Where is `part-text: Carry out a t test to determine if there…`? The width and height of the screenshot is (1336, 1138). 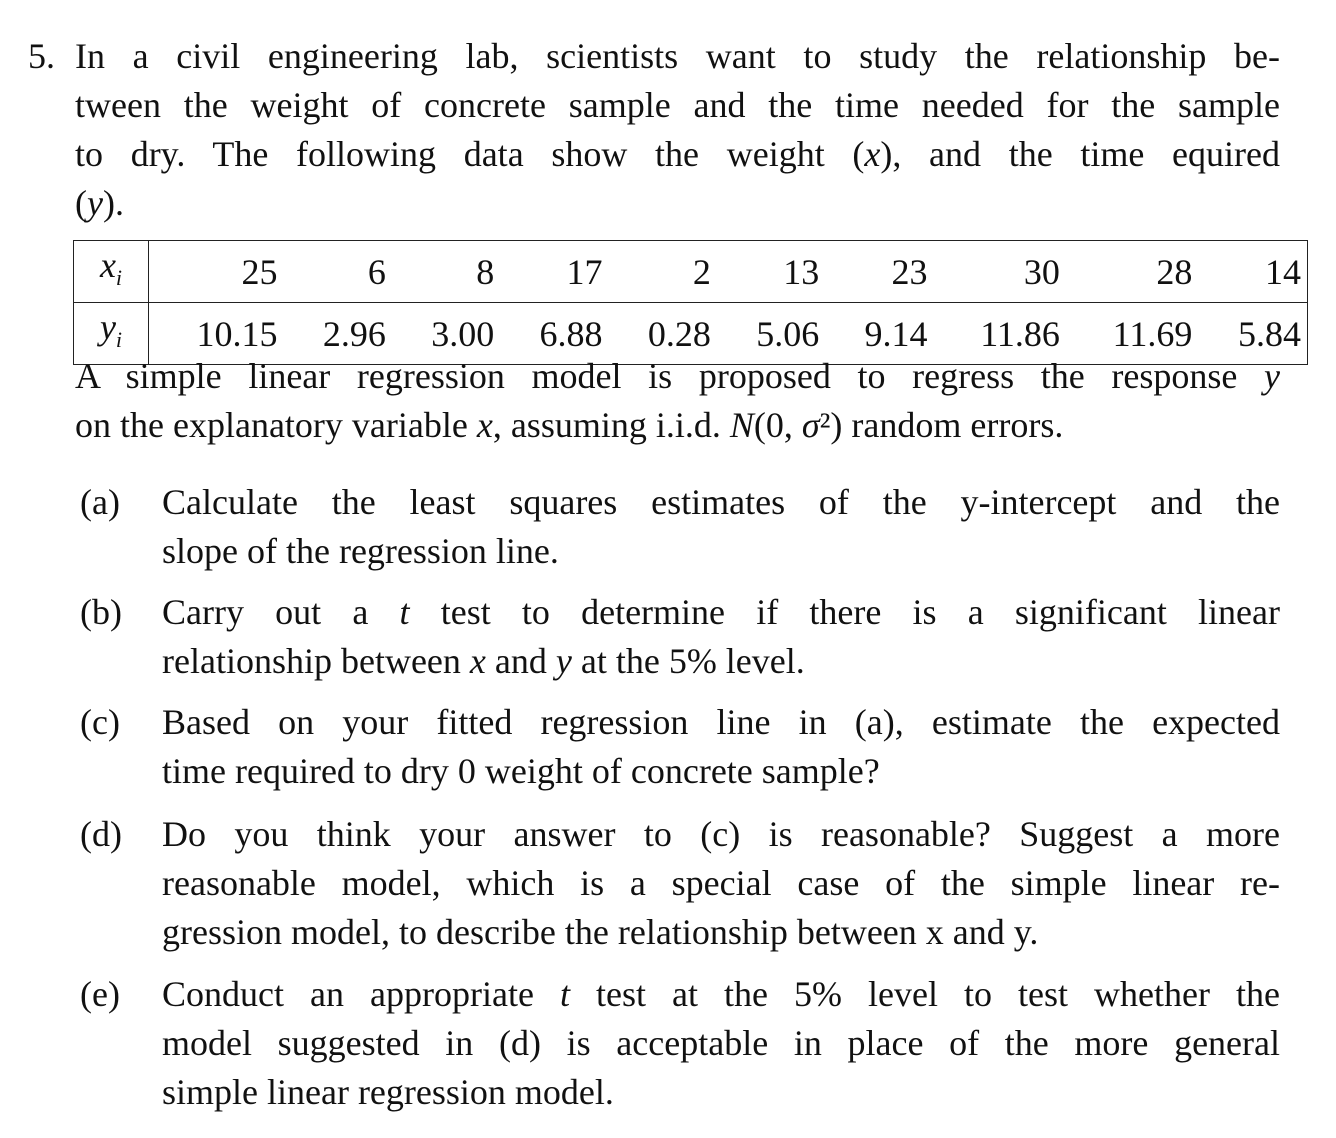 part-text: Carry out a t test to determine if there… is located at coordinates (721, 637).